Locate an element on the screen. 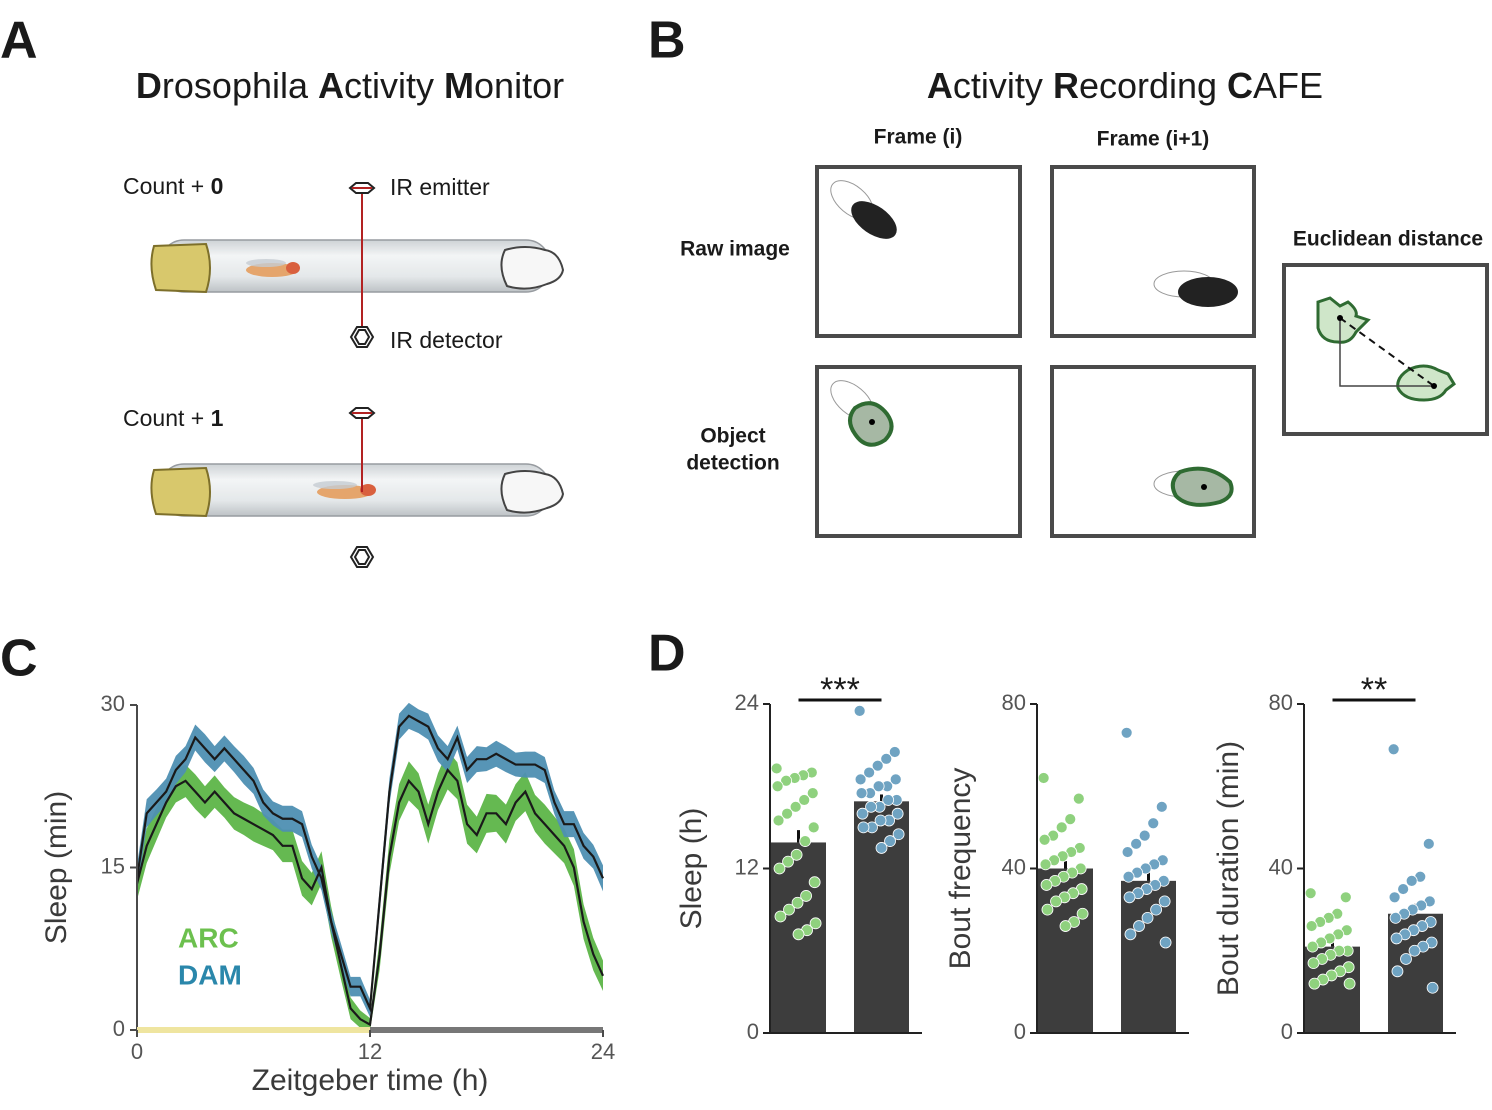 The width and height of the screenshot is (1492, 1110). y-axis-label: Sleep (min) is located at coordinates (56, 867).